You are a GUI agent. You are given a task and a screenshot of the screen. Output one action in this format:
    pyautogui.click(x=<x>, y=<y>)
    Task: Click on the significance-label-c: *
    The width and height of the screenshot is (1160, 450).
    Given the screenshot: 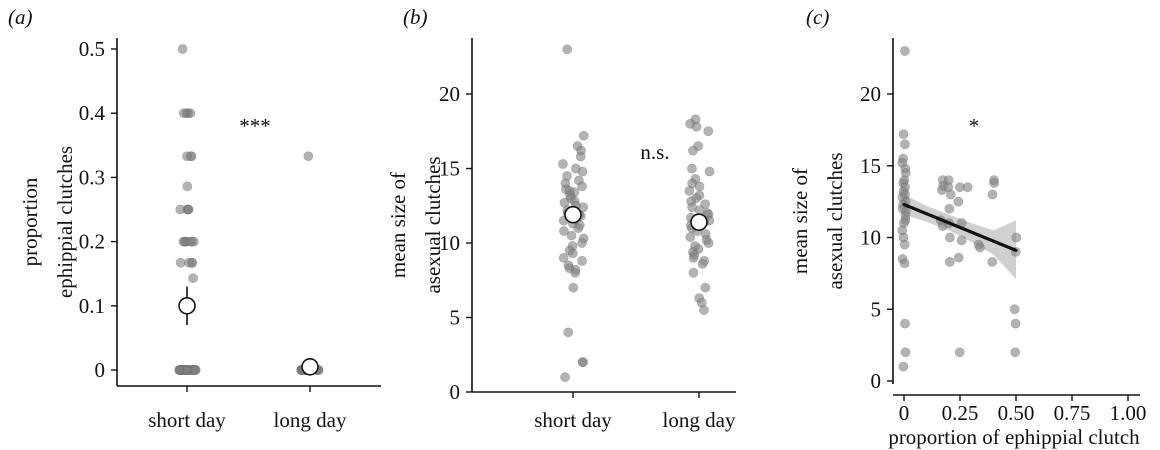 What is the action you would take?
    pyautogui.click(x=974, y=126)
    